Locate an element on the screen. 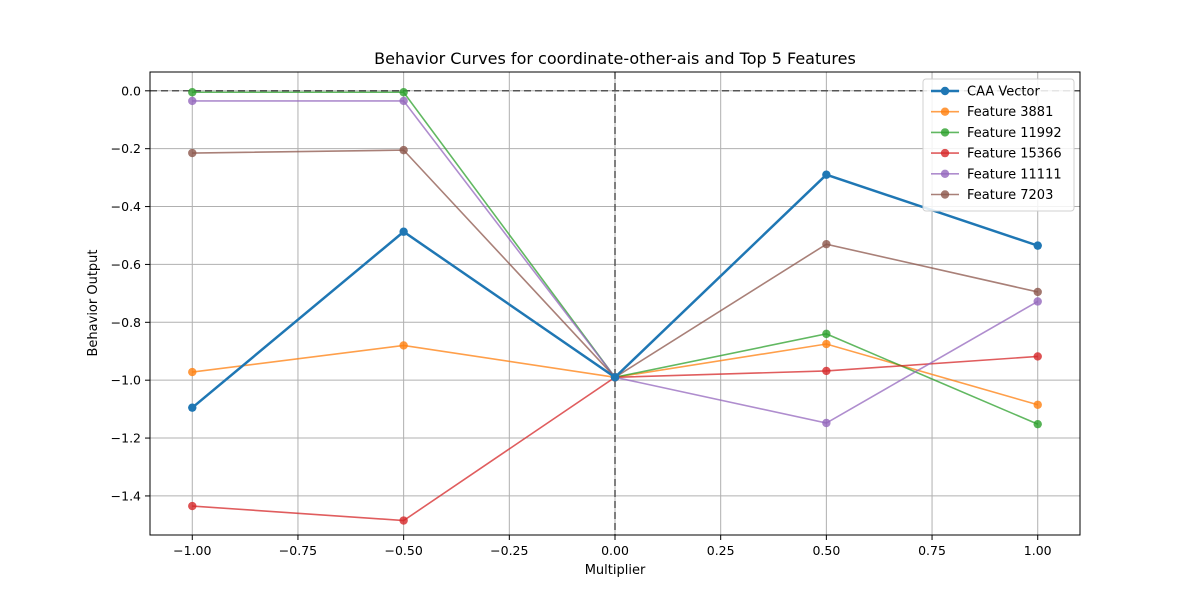 The height and width of the screenshot is (600, 1200). x-ticks: −1.00 −0.75 −0.50 −0.25 0.00 0.25 0.50 0.75 1.00 is located at coordinates (612, 546).